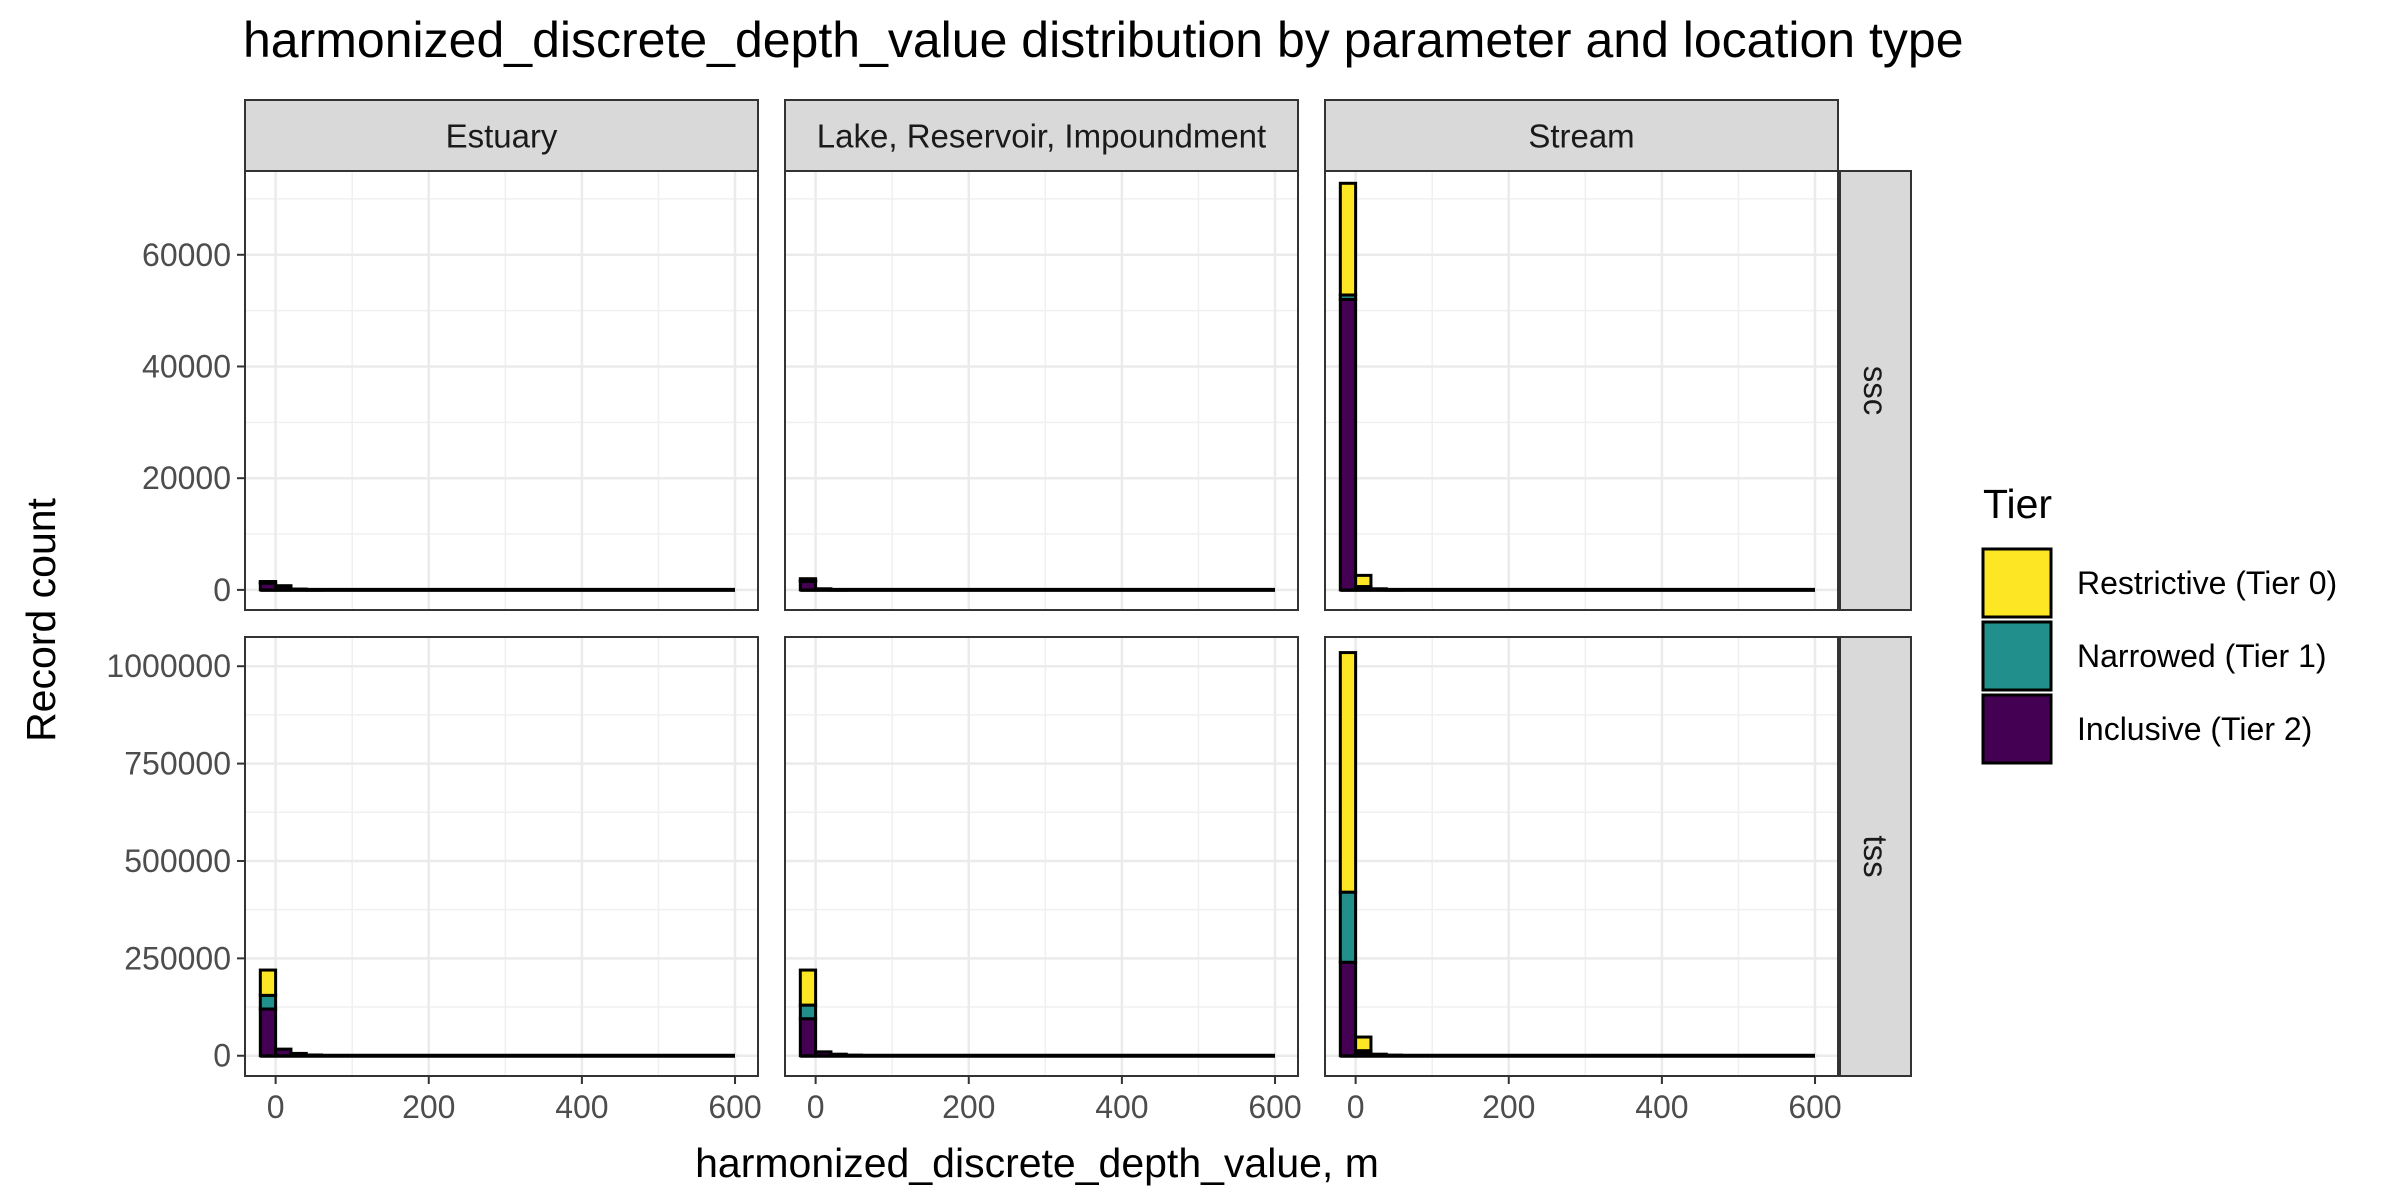 This screenshot has height=1200, width=2400. Describe the element at coordinates (2207, 583) in the screenshot. I see `legend-label: Restrictive (Tier 0)` at that location.